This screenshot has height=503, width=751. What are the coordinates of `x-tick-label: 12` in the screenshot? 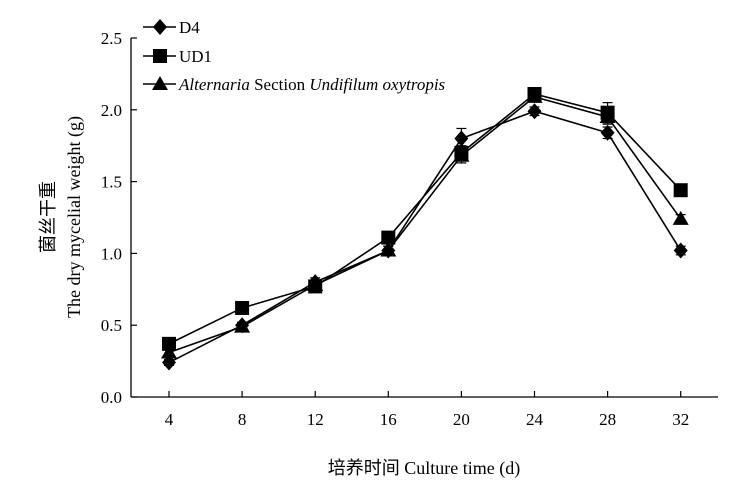 It's located at (315, 419).